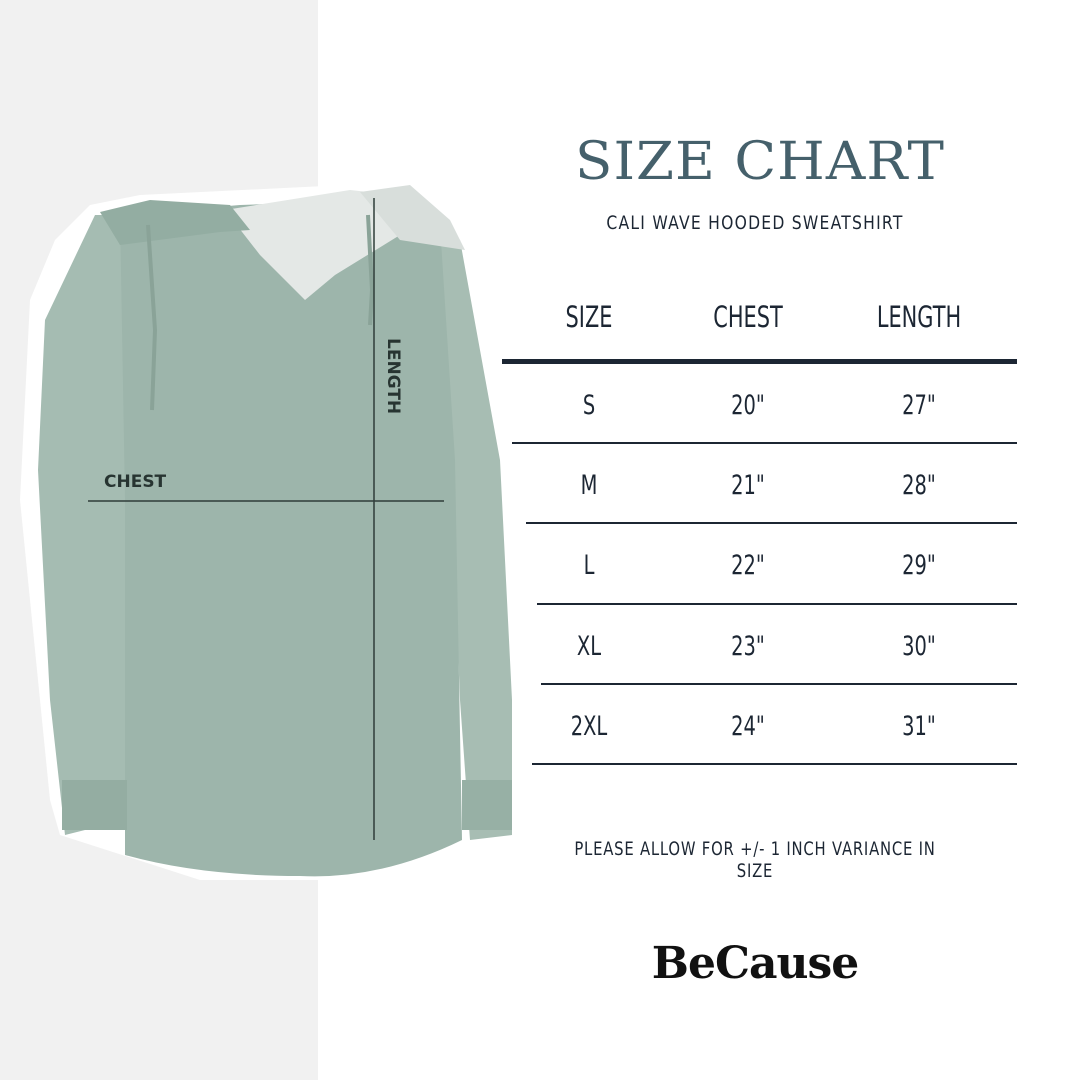 The width and height of the screenshot is (1080, 1080). I want to click on drawstring-left, so click(152, 317).